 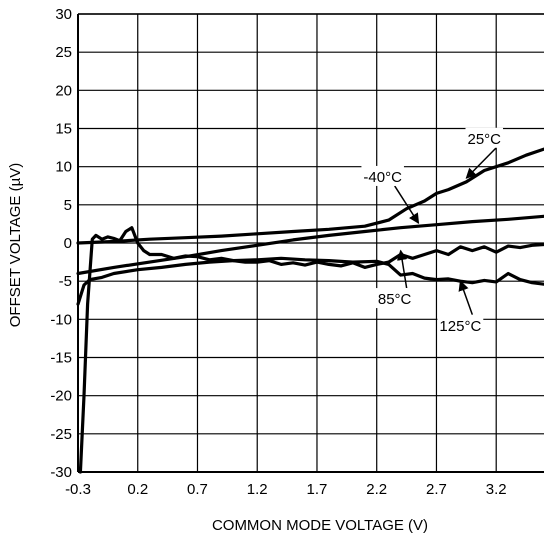 I want to click on y-tick-label: 30, so click(x=63, y=14).